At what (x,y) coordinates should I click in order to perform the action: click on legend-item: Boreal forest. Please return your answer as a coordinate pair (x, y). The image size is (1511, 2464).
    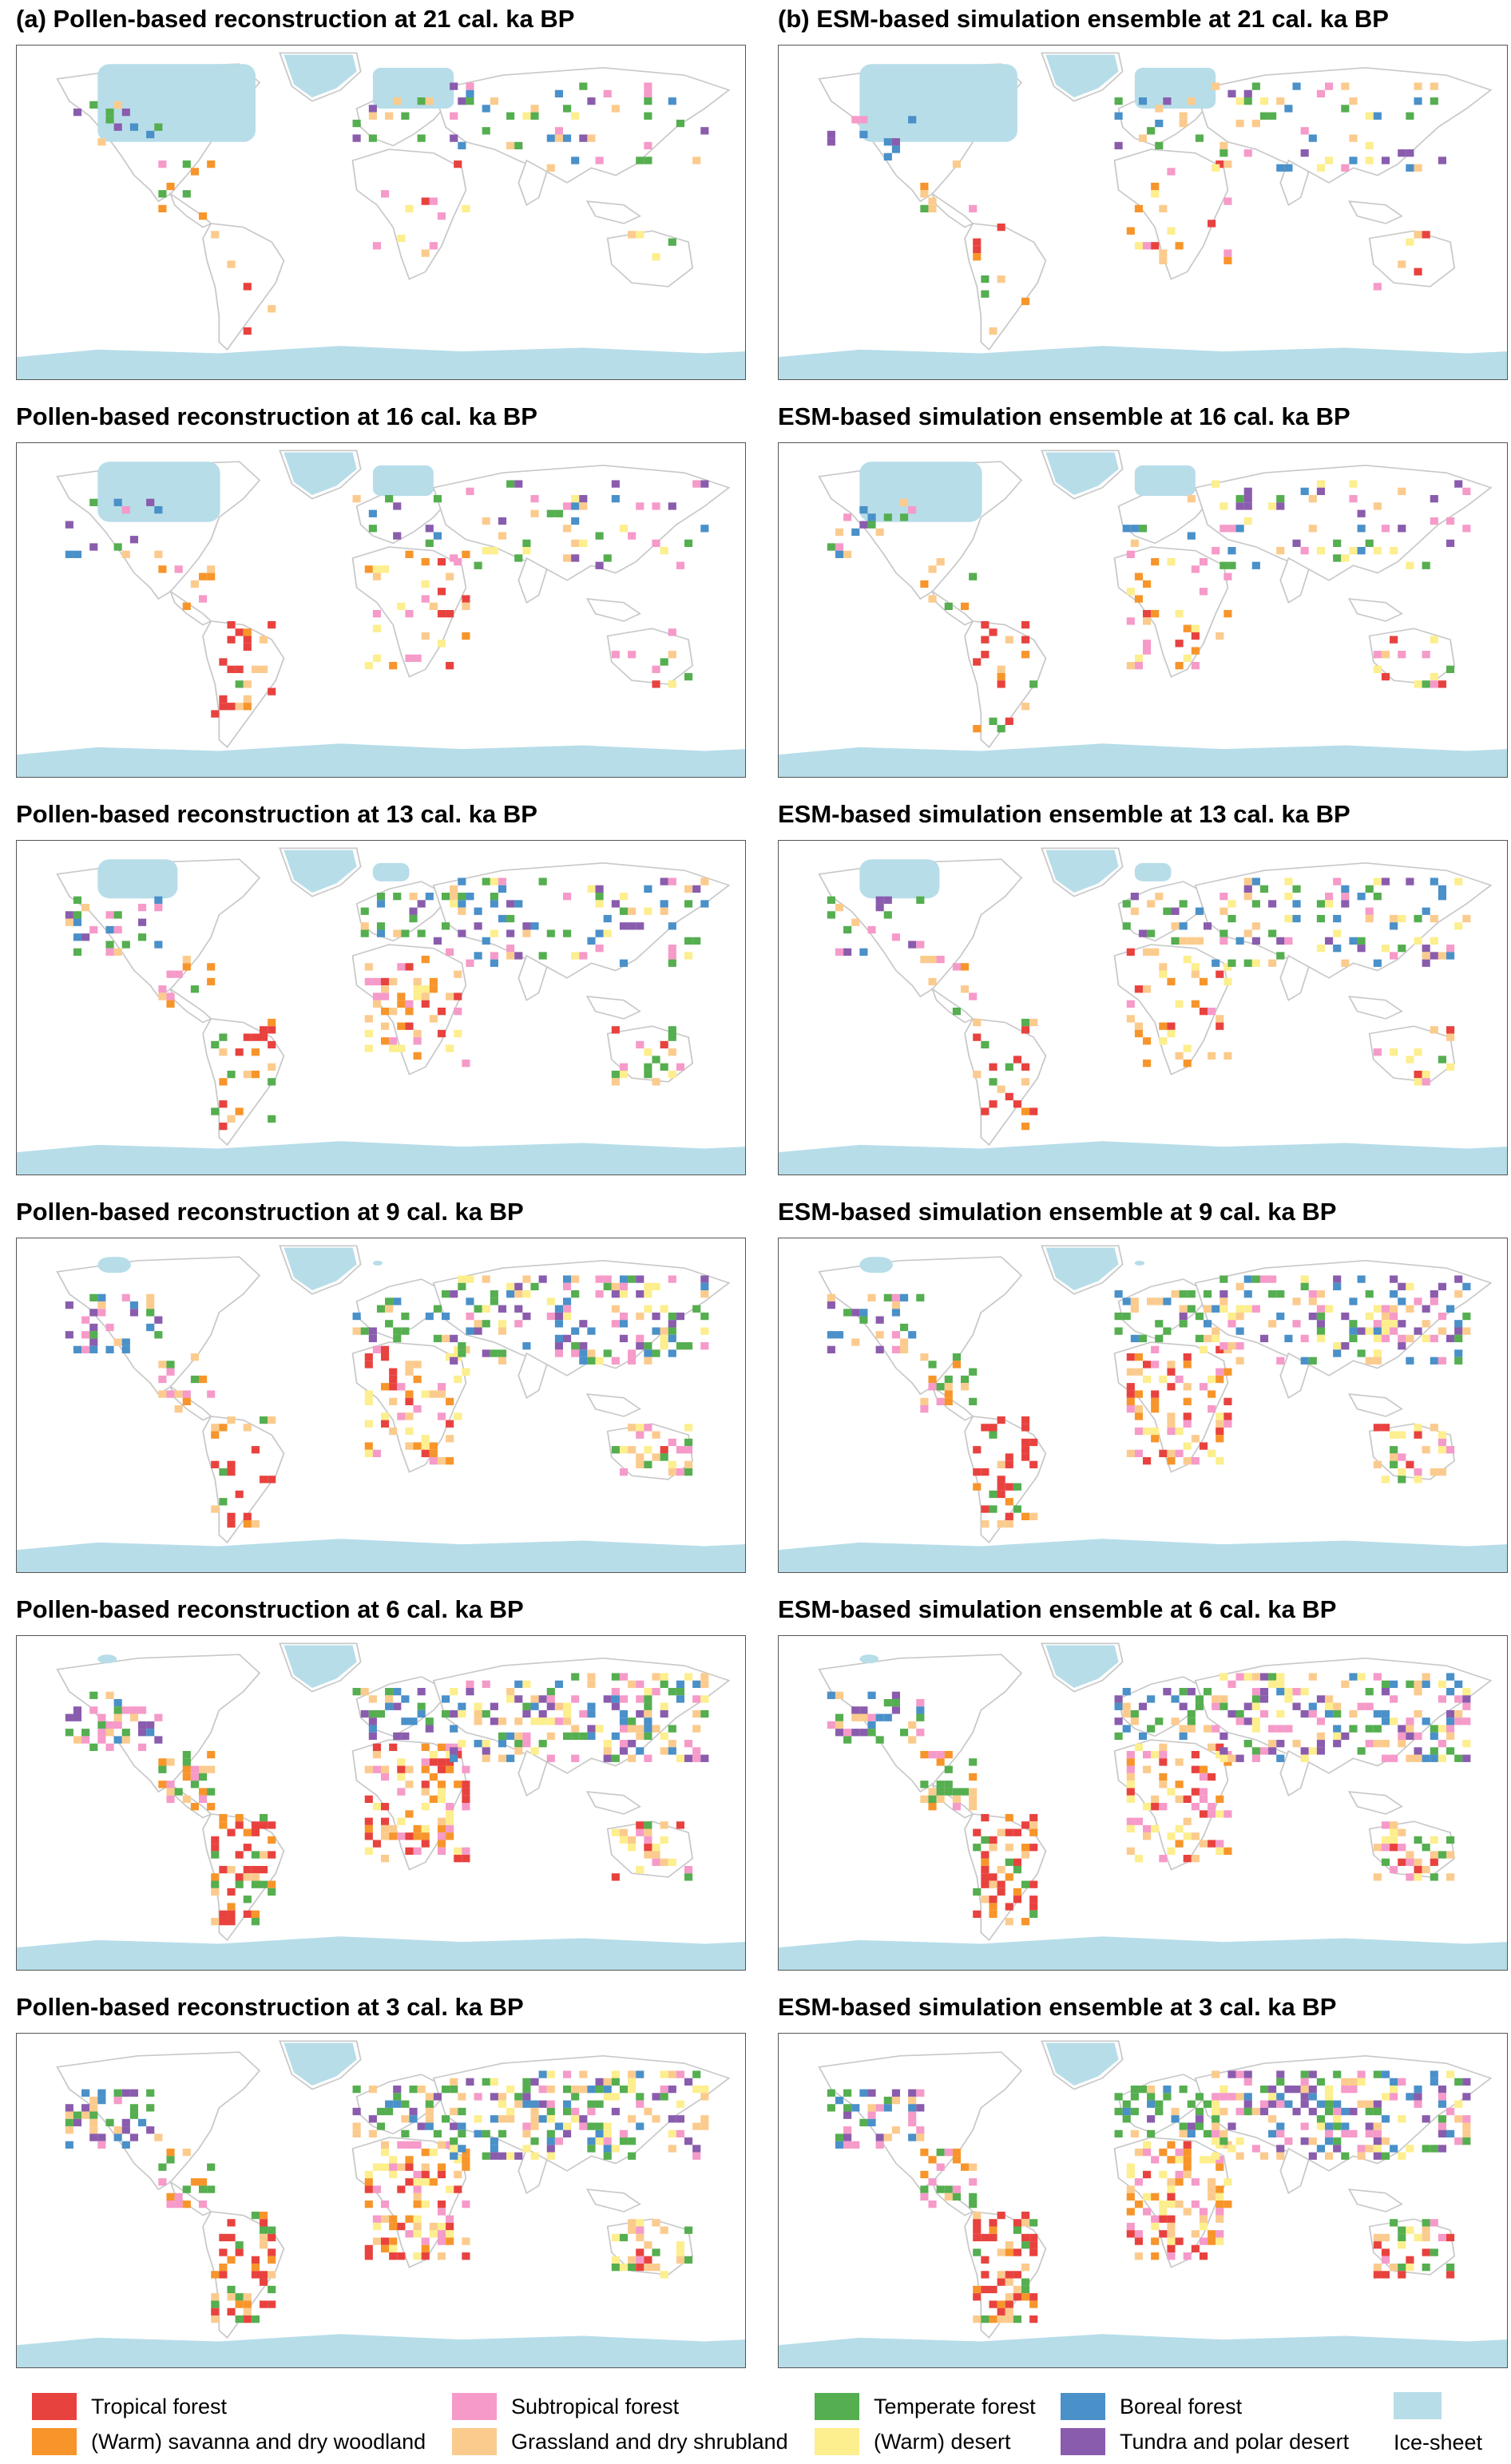
    Looking at the image, I should click on (1151, 2406).